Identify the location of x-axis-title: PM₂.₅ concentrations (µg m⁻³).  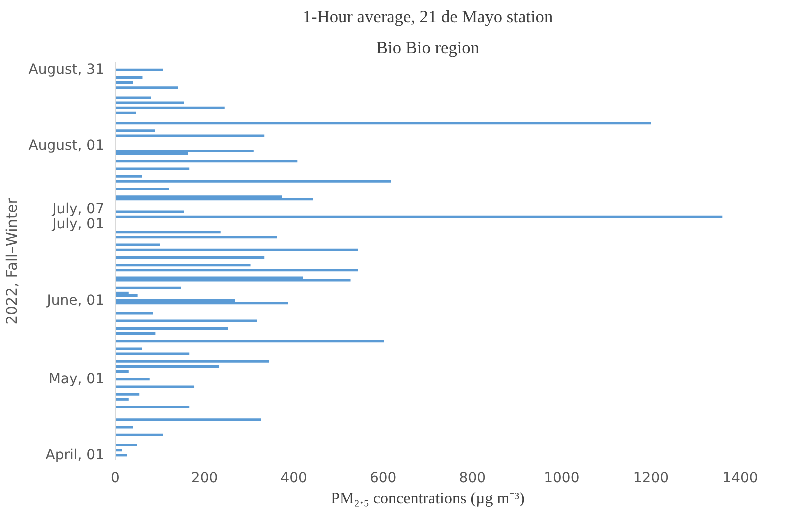
(428, 499).